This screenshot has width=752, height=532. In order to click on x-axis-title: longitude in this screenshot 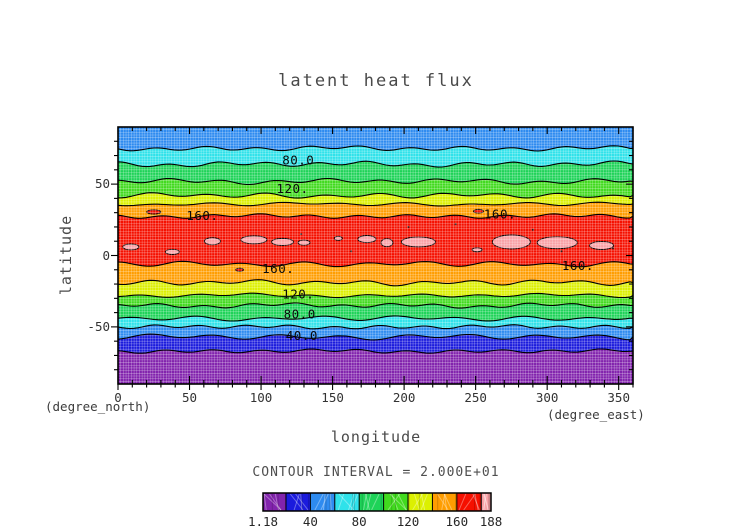, I will do `click(376, 437)`.